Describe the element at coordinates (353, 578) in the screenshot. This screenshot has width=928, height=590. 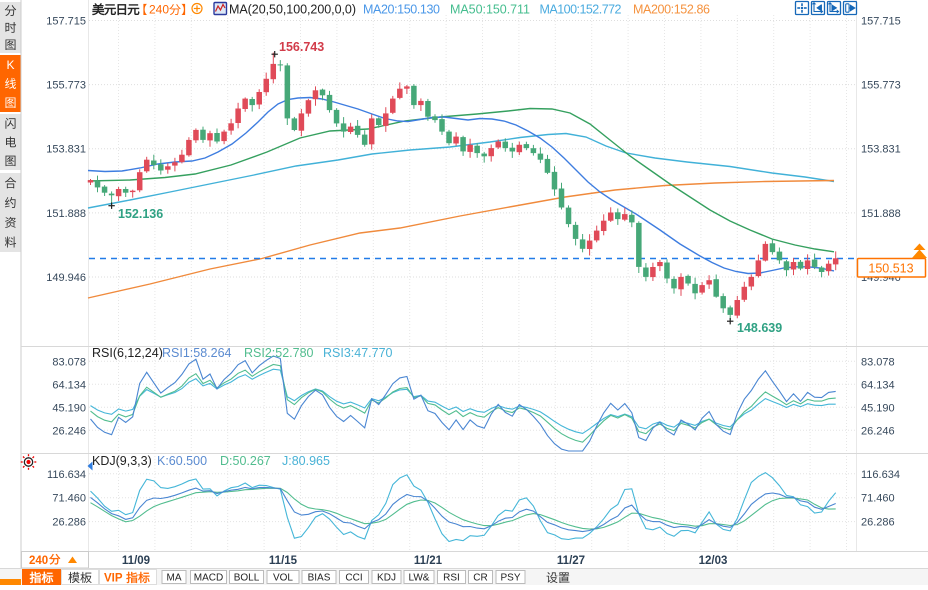
I see `svg-text: CCI` at that location.